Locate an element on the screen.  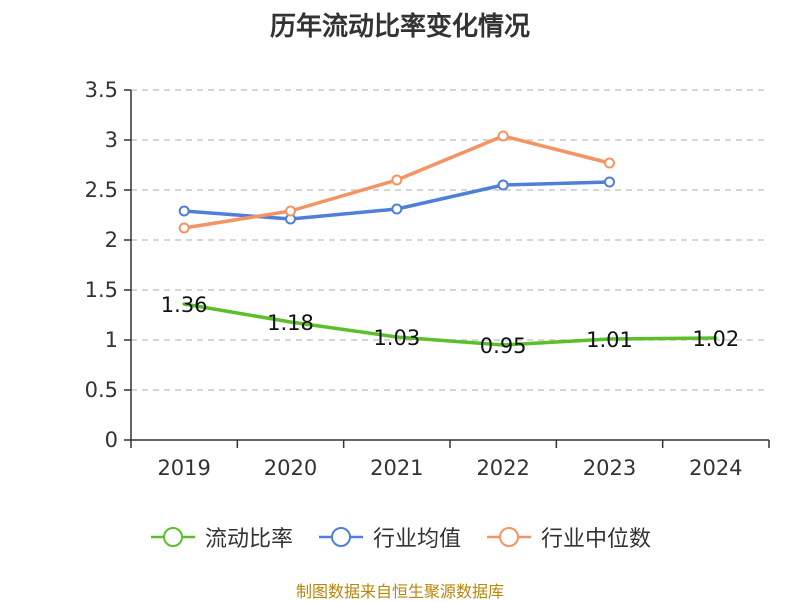
y-tick-label: 2 is located at coordinates (111, 240).